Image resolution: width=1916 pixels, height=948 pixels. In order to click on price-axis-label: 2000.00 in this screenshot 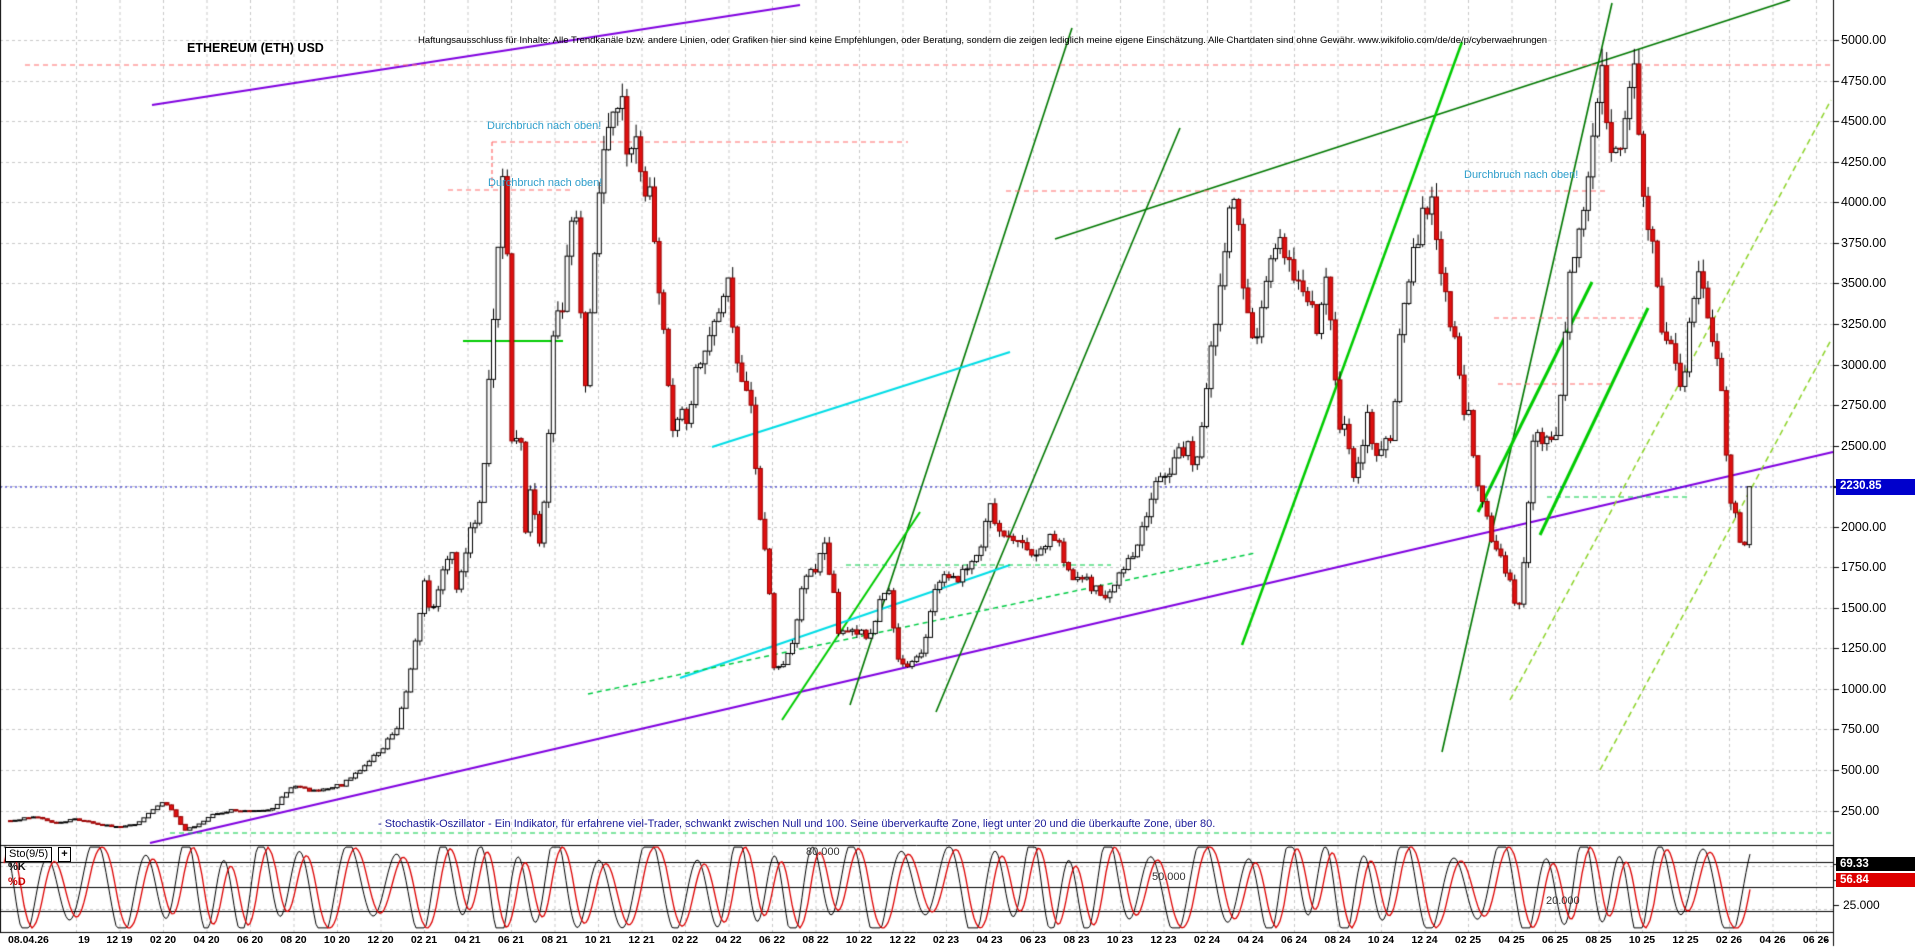, I will do `click(1864, 526)`.